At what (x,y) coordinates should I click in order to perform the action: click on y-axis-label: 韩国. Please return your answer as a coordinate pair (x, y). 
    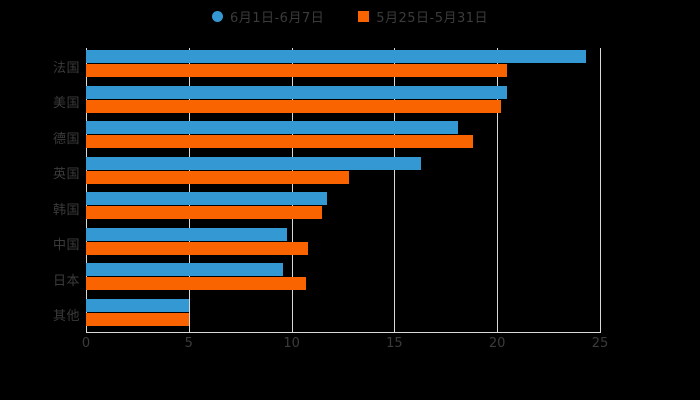
    Looking at the image, I should click on (66, 210).